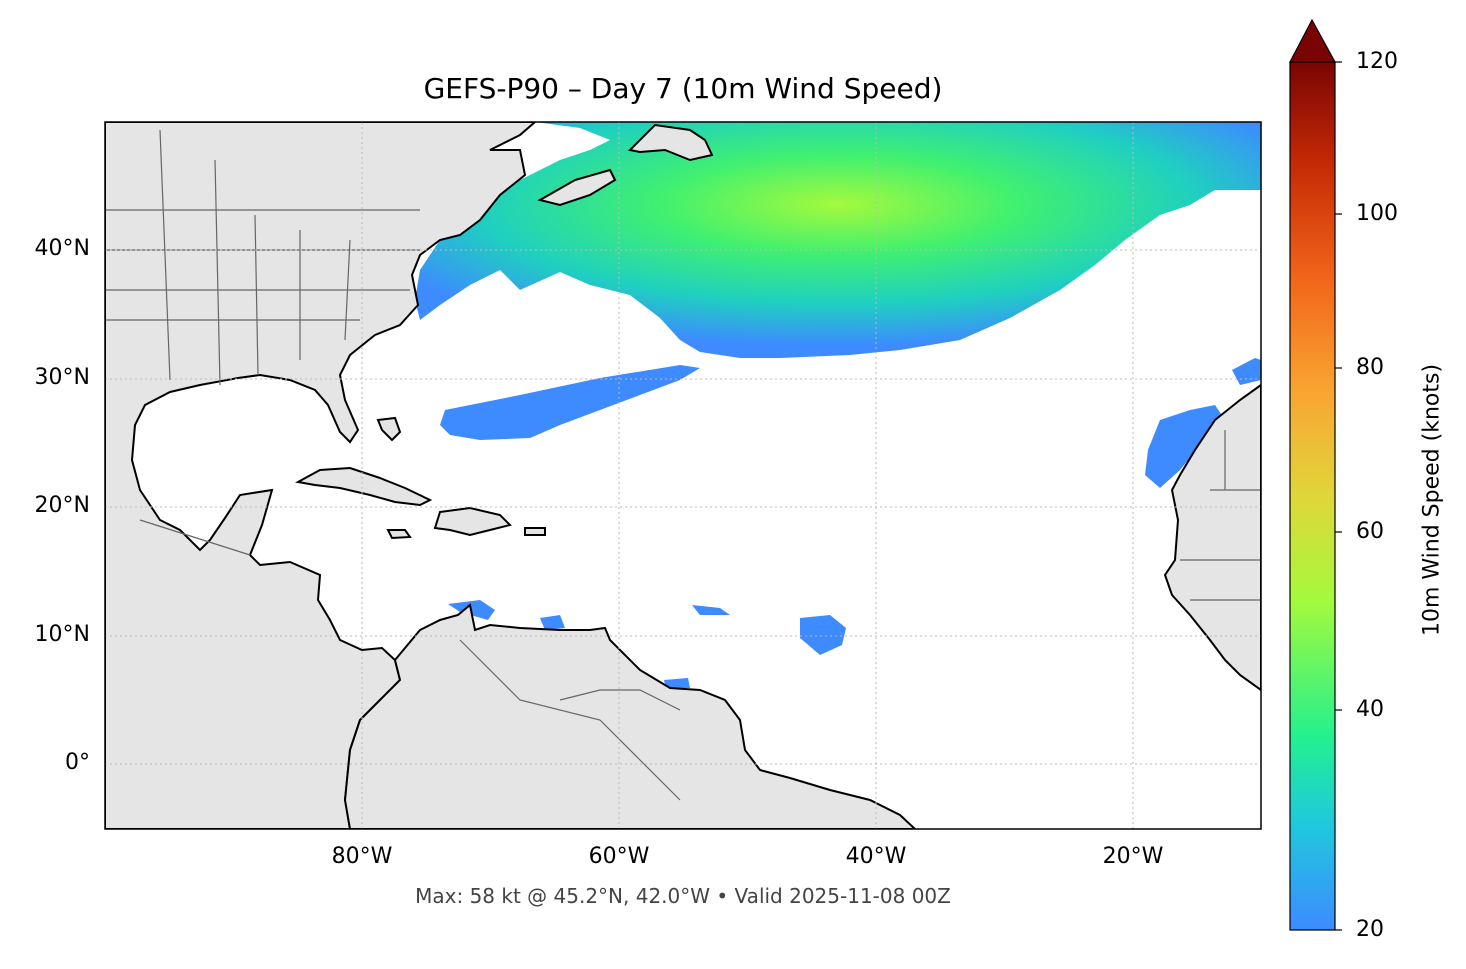  What do you see at coordinates (577, 187) in the screenshot?
I see `land-nova-scotia` at bounding box center [577, 187].